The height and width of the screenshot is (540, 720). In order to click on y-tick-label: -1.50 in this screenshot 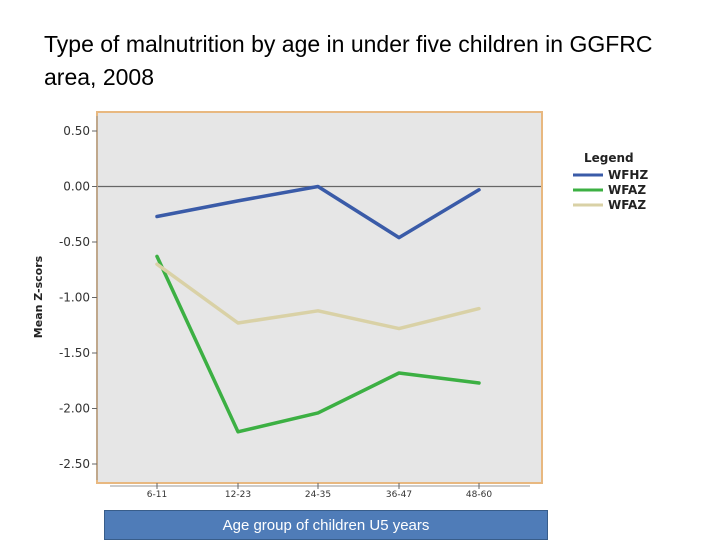, I will do `click(74, 353)`.